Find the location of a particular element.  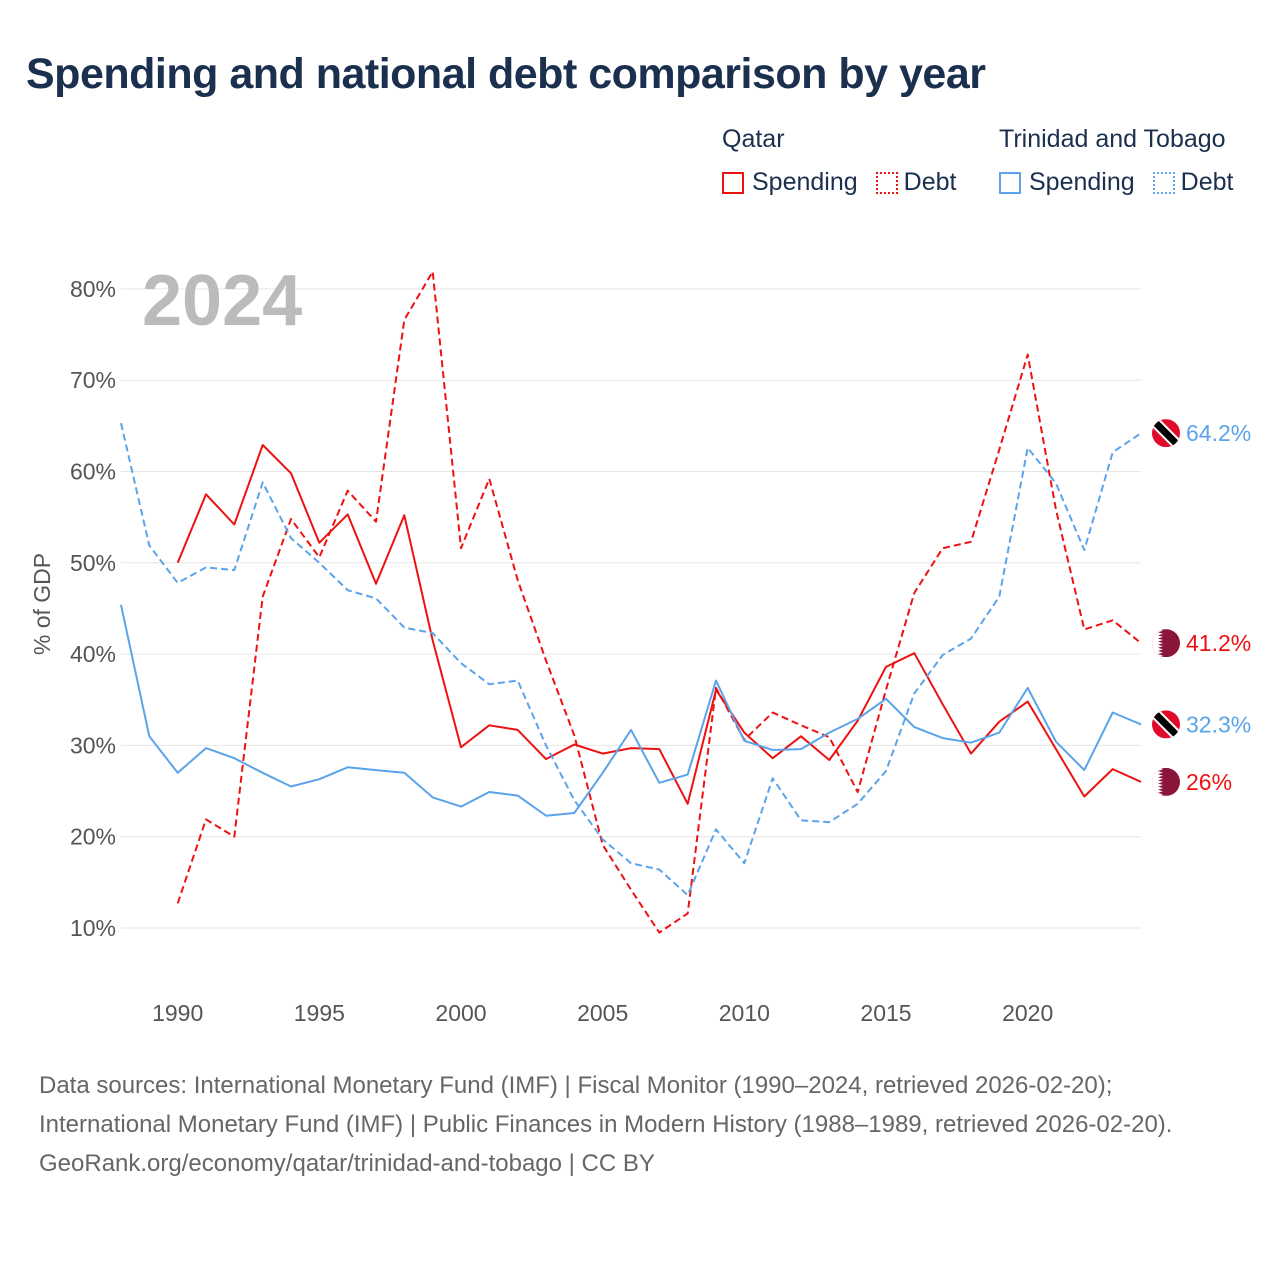

y-tick-label: 80% is located at coordinates (93, 289).